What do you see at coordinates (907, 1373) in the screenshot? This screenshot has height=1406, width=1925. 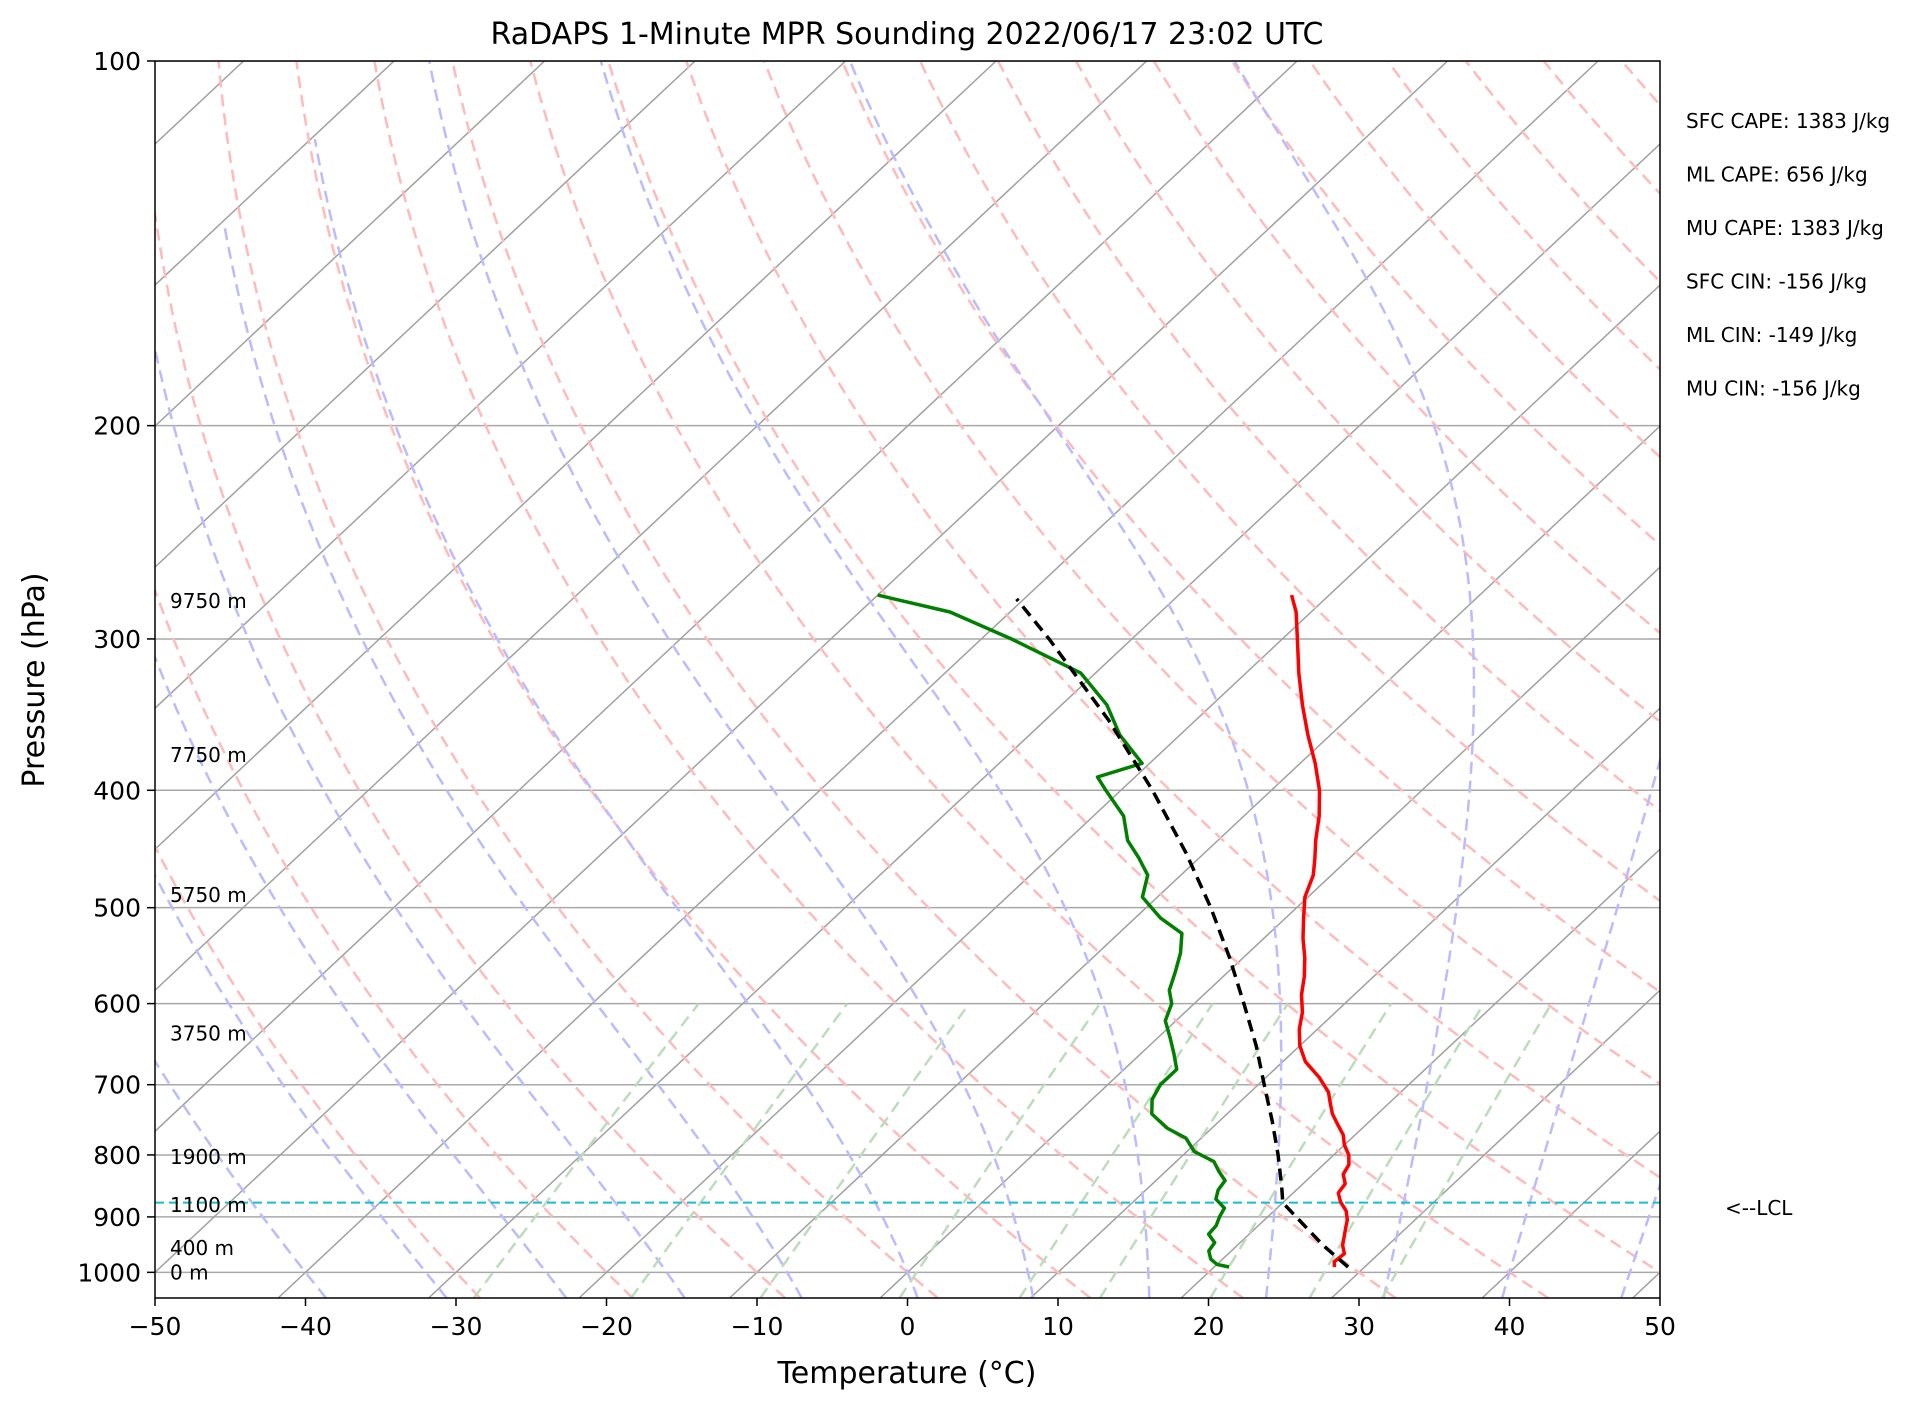 I see `x-axis-label: Temperature (°C)` at bounding box center [907, 1373].